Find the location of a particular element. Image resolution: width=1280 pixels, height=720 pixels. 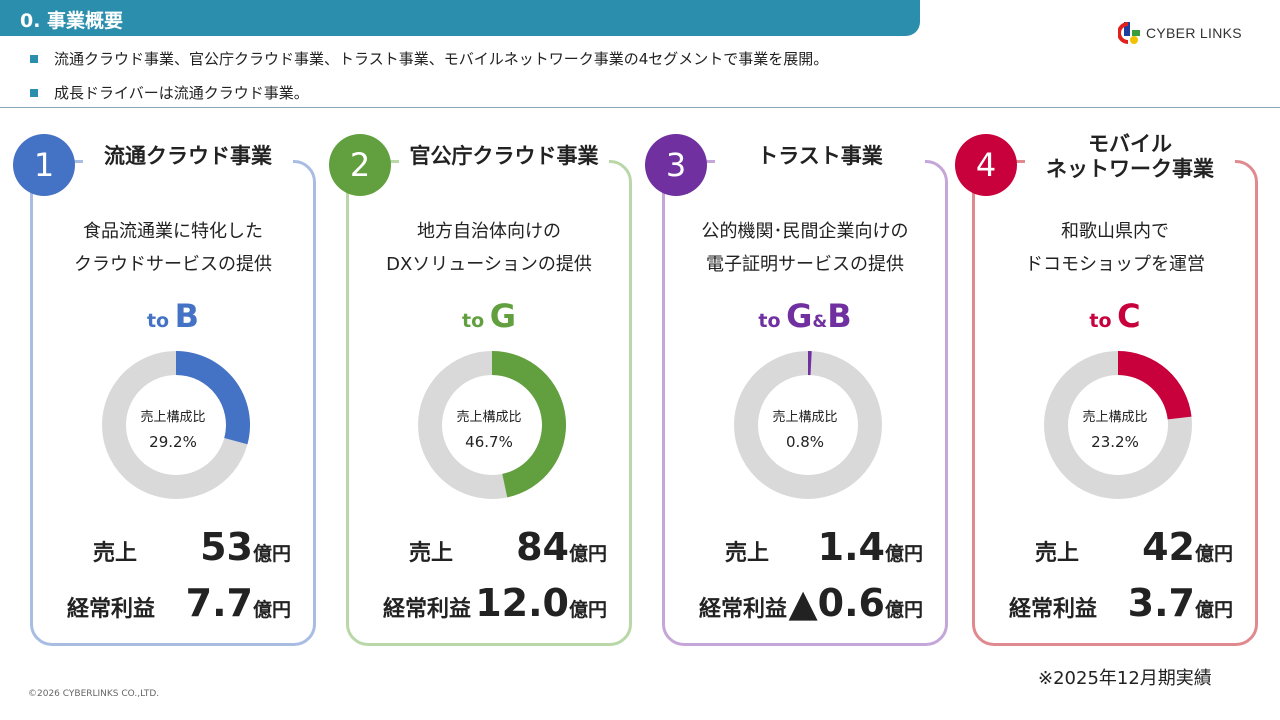

footnote: ※2025年12月期実績 is located at coordinates (1125, 678).